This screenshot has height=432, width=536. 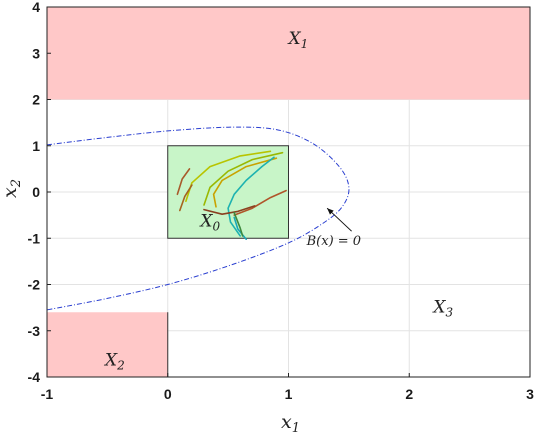 I want to click on barrier-annotation-text: B(x) = 0, so click(x=333, y=241).